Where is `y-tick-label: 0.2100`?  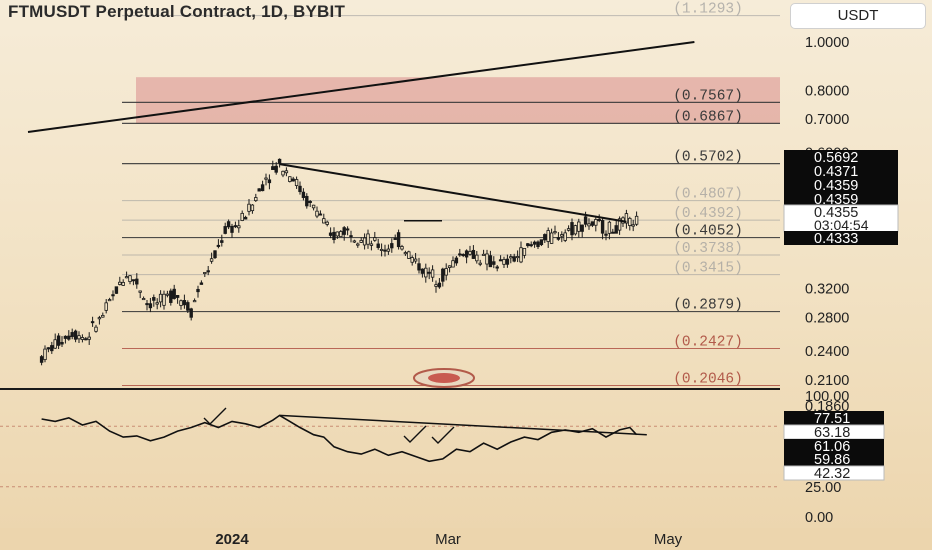
y-tick-label: 0.2100 is located at coordinates (827, 381).